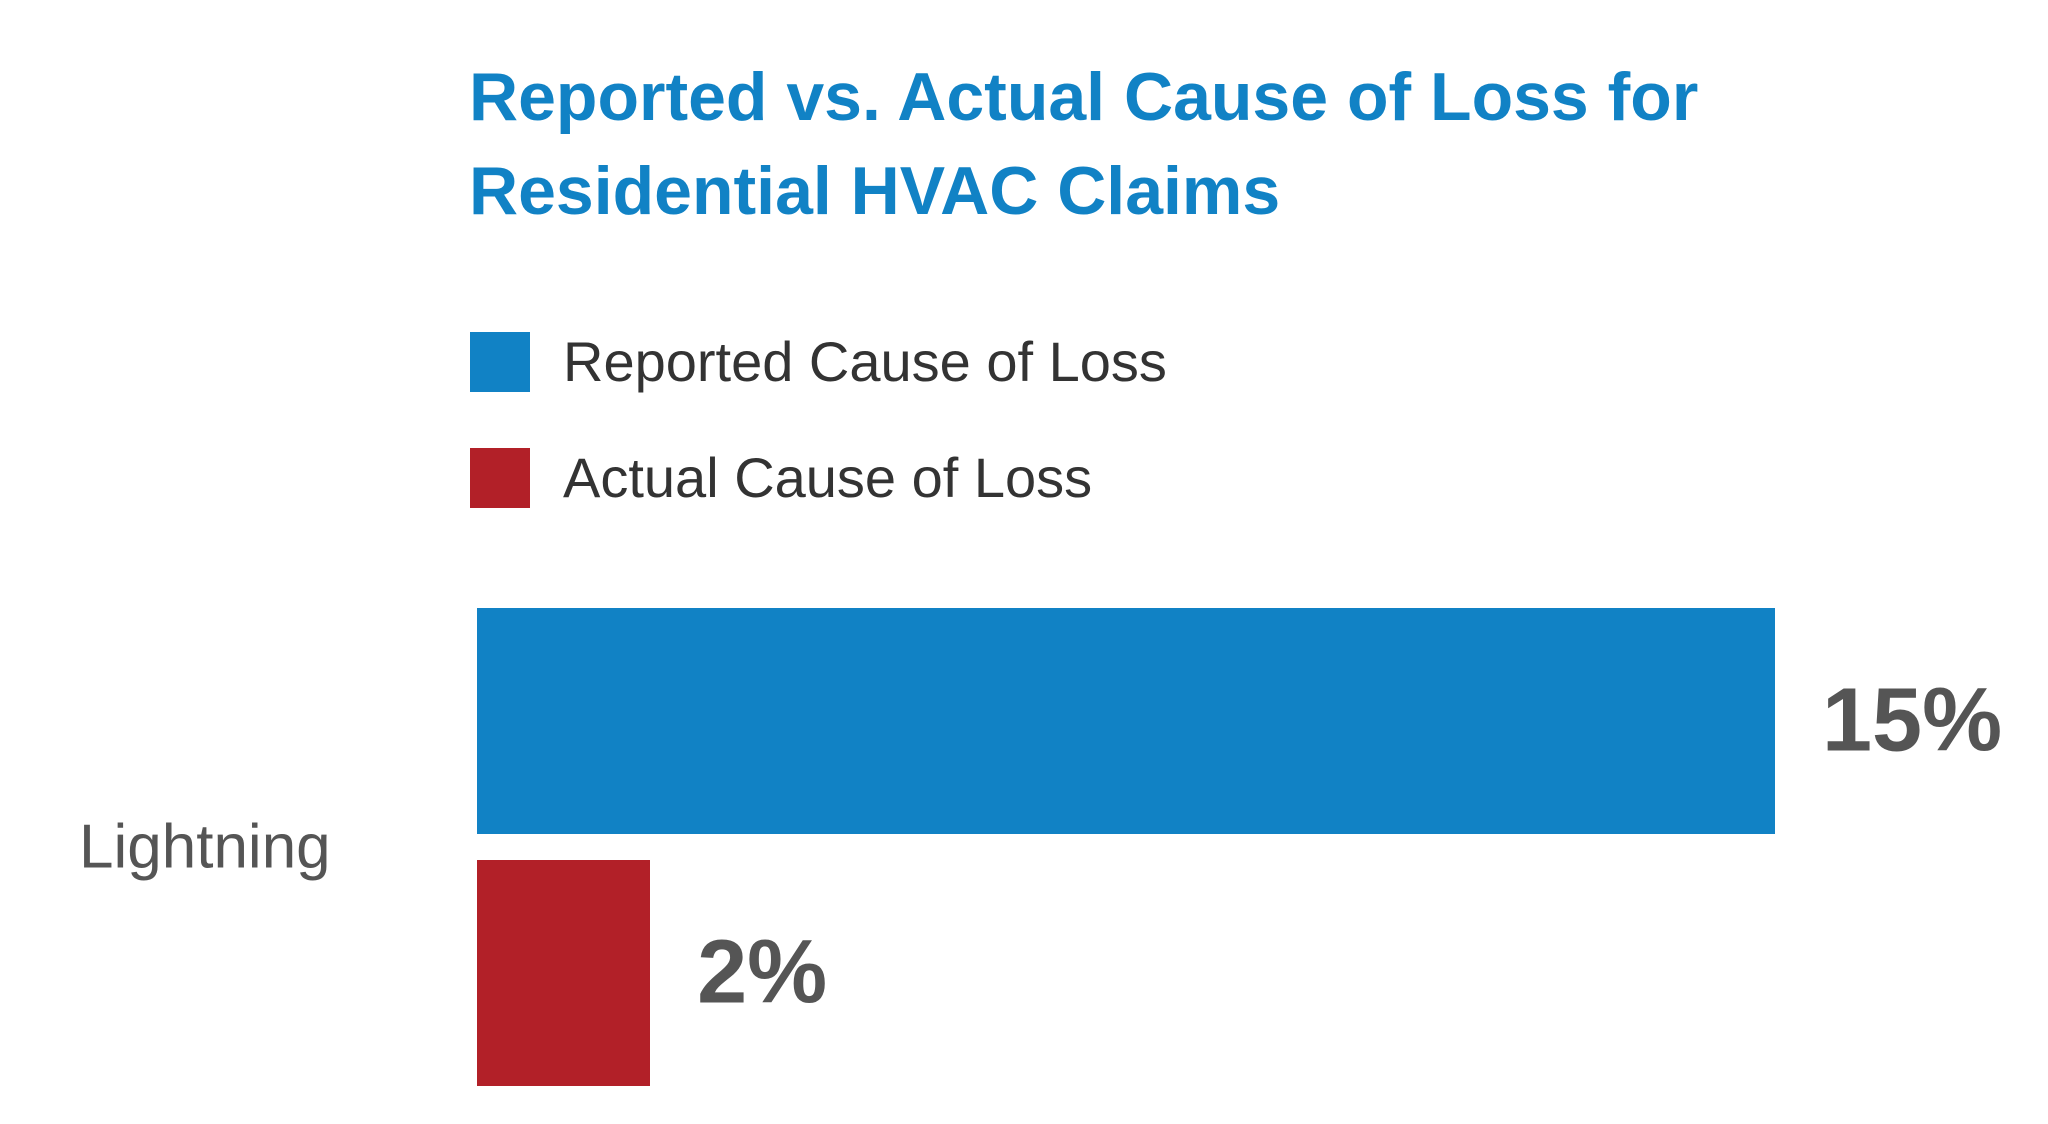 This screenshot has width=2048, height=1124. I want to click on legend-label: Actual Cause of Loss, so click(828, 477).